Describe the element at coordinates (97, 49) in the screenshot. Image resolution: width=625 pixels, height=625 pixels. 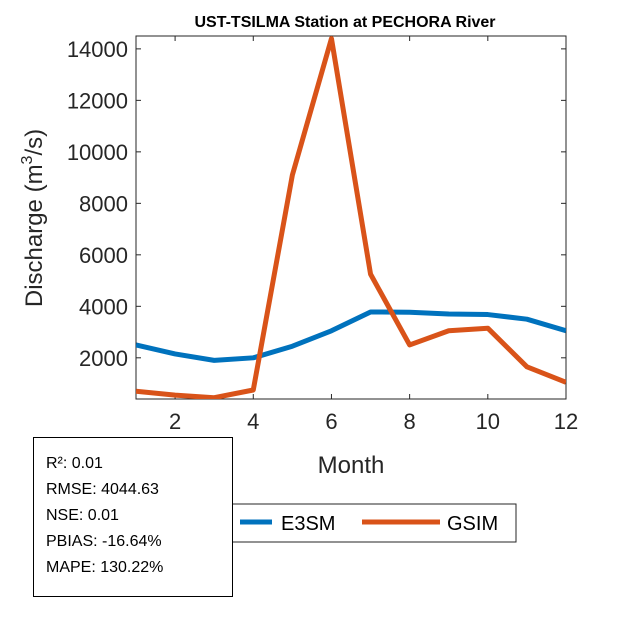
I see `y-tick-label: 14000` at that location.